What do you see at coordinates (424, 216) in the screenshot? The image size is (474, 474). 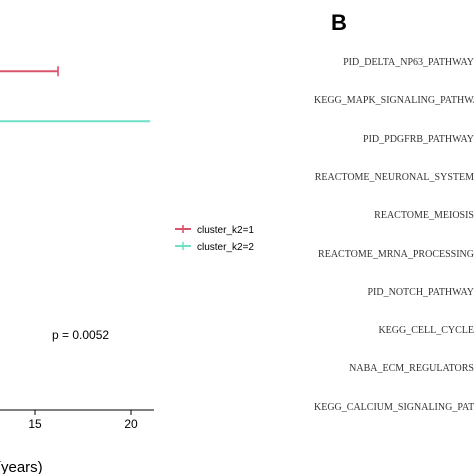 I see `pathway-label: REACTOME_MEIOSIS` at bounding box center [424, 216].